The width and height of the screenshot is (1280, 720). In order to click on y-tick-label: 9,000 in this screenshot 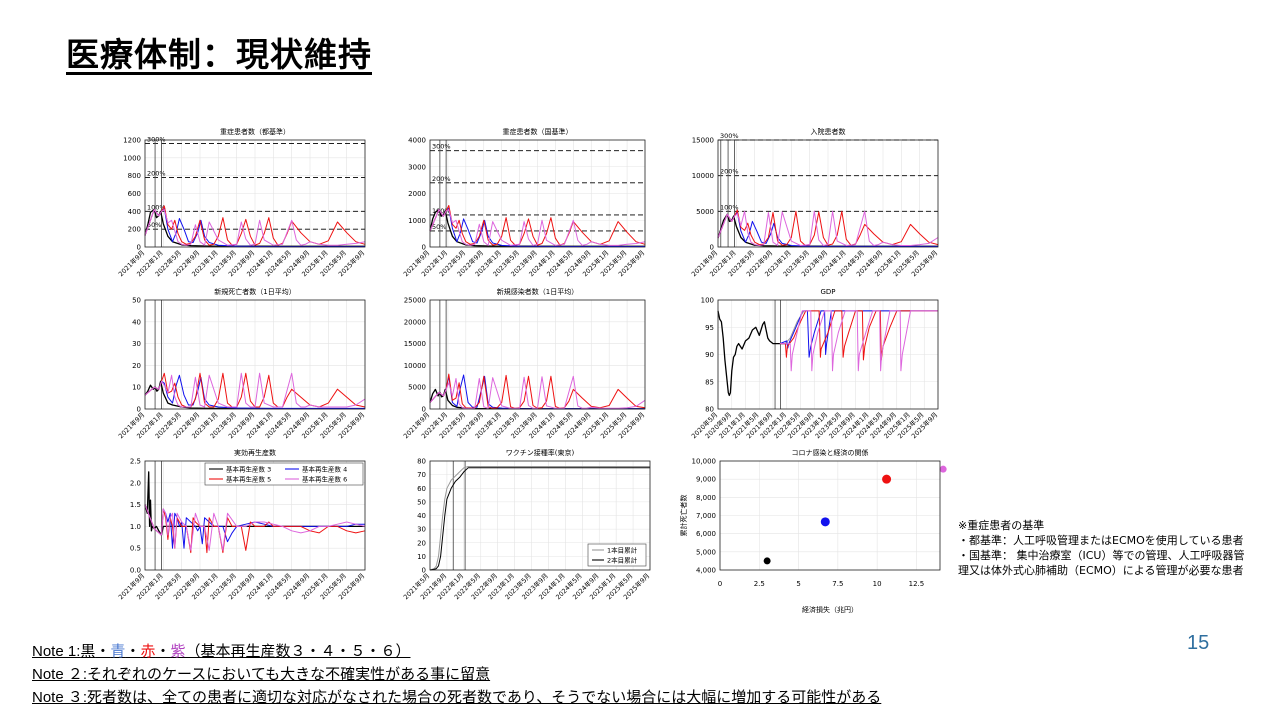, I will do `click(706, 480)`.